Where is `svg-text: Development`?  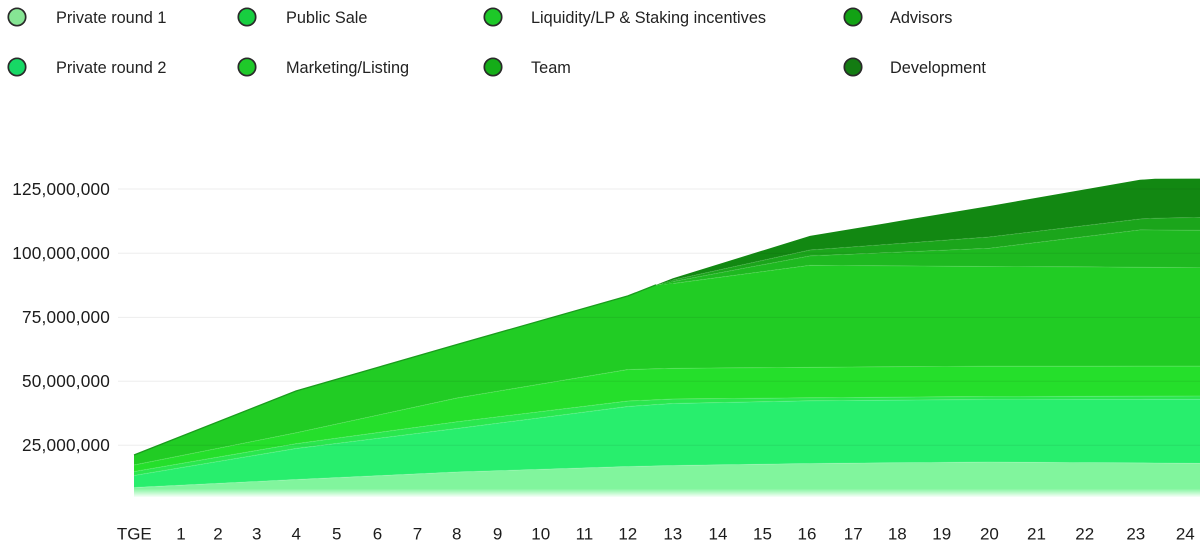
svg-text: Development is located at coordinates (938, 68).